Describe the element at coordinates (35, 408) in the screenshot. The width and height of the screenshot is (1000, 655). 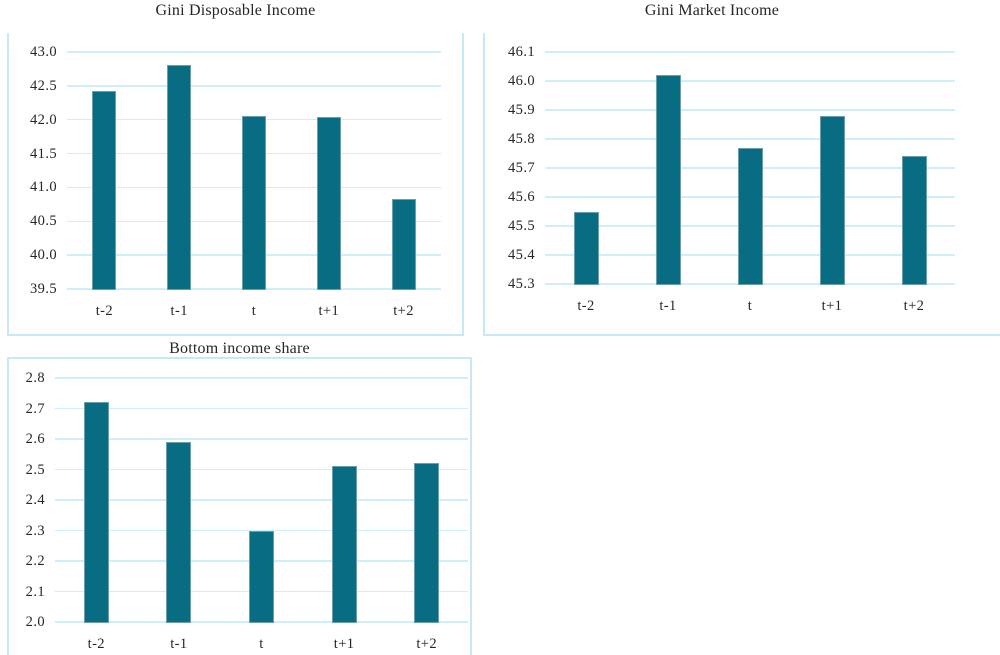
I see `y-axis-tick-label: 2.7` at that location.